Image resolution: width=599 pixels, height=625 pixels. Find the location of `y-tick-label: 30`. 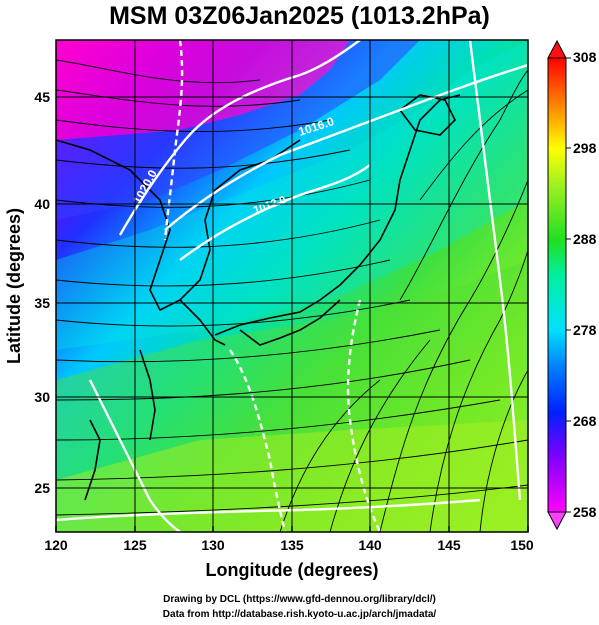

y-tick-label: 30 is located at coordinates (42, 397).